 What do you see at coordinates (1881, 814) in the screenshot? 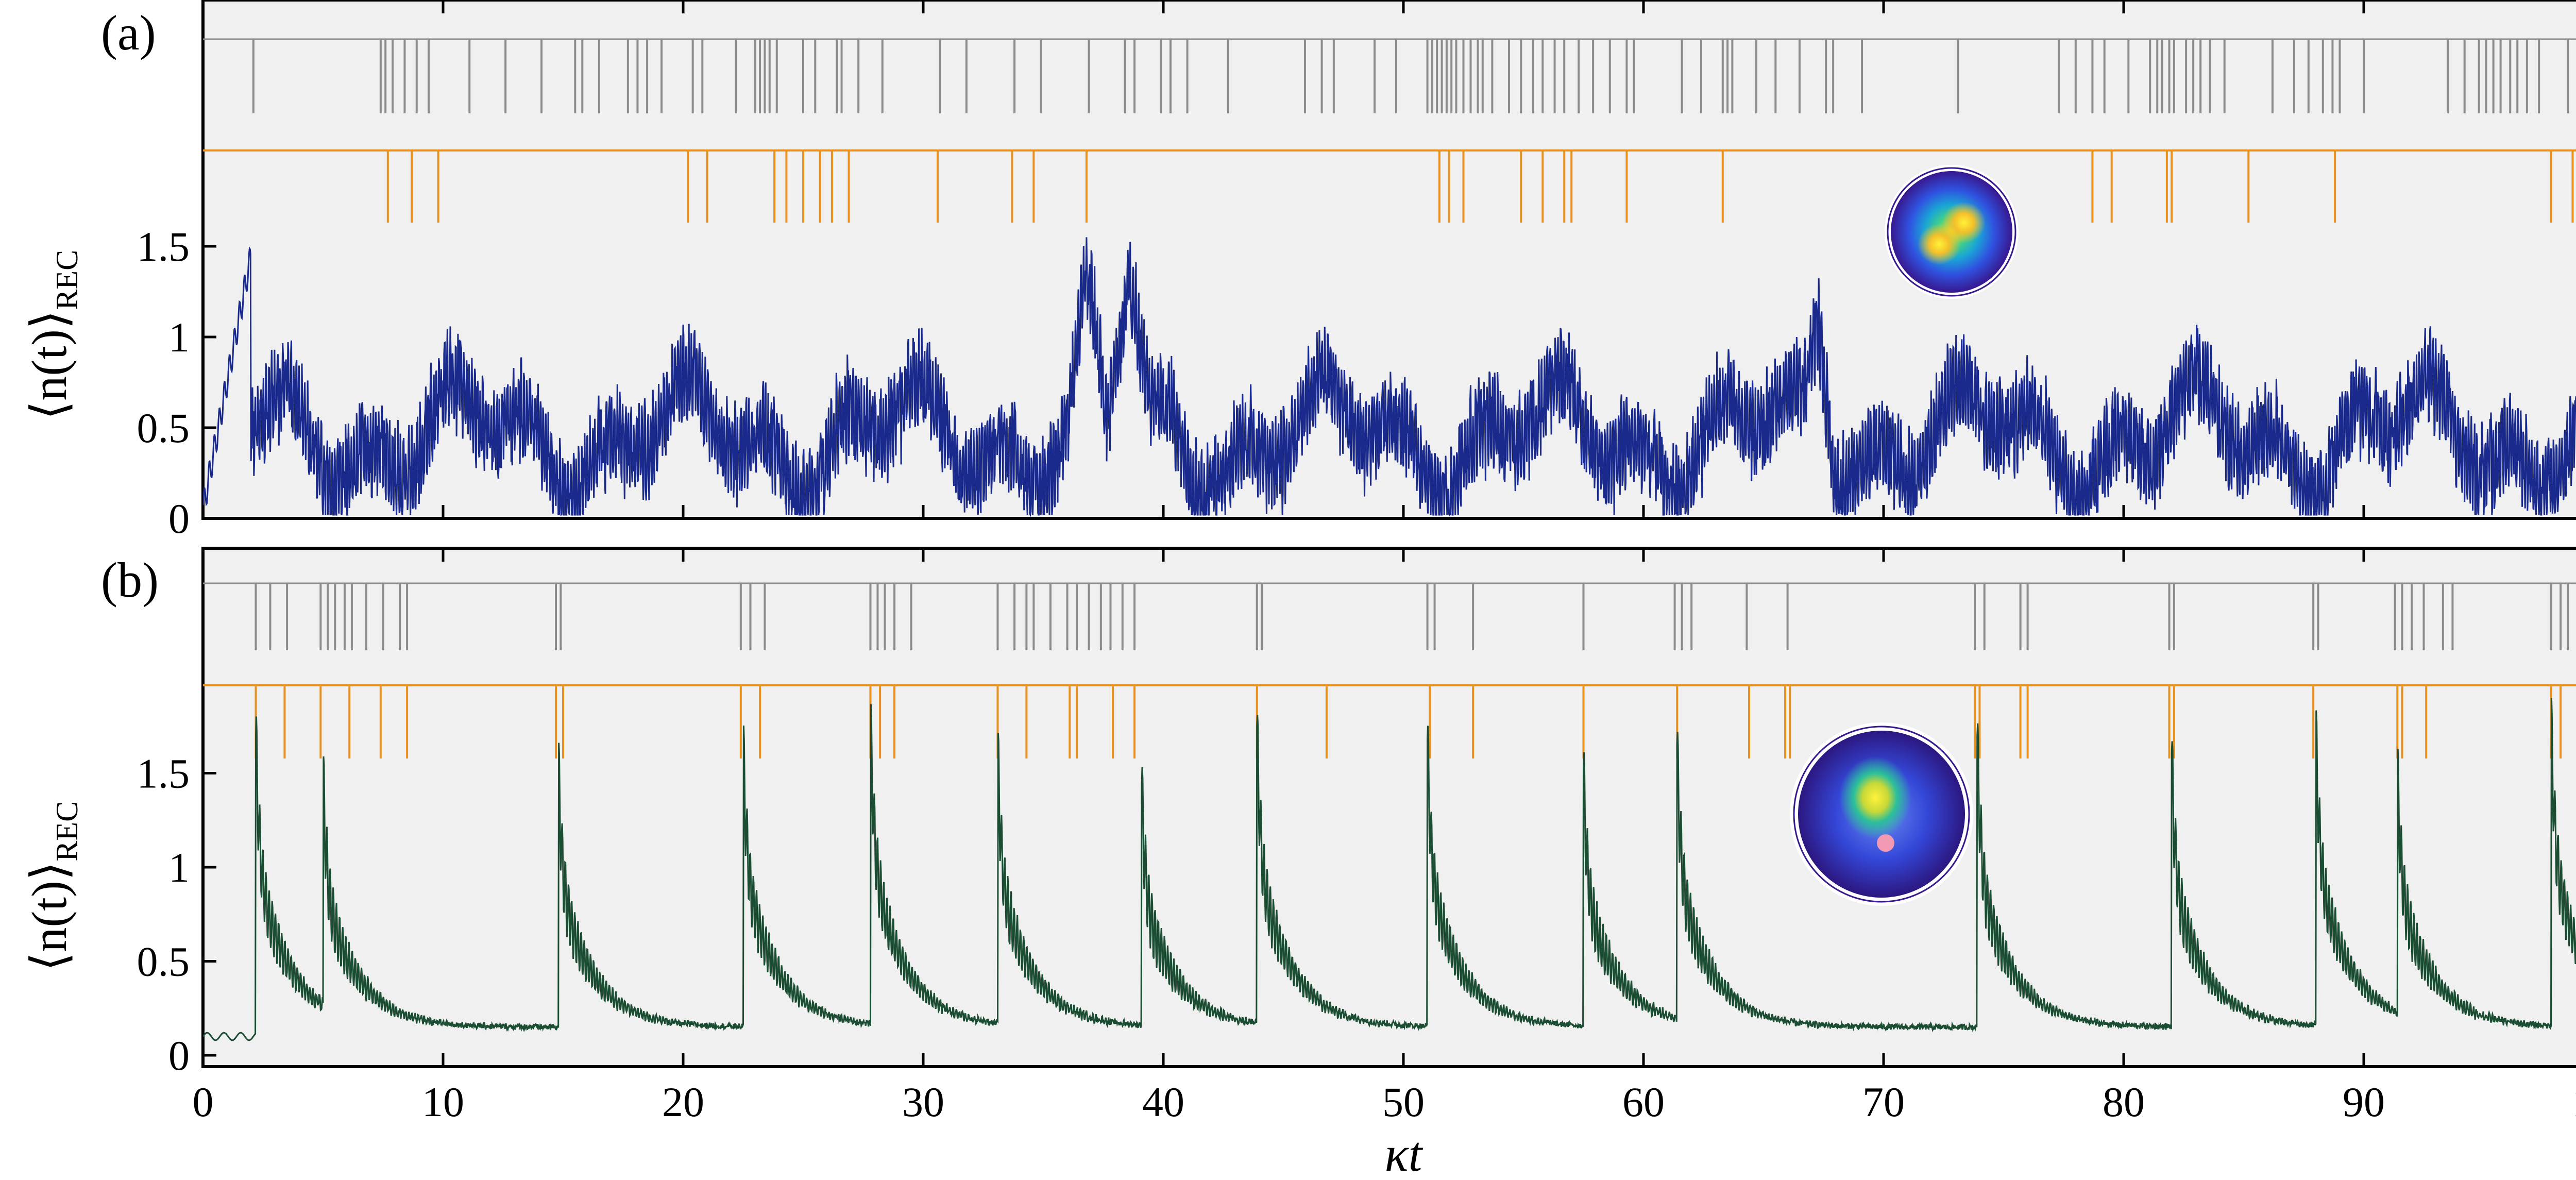
I see `panel-b-wigner-inset` at bounding box center [1881, 814].